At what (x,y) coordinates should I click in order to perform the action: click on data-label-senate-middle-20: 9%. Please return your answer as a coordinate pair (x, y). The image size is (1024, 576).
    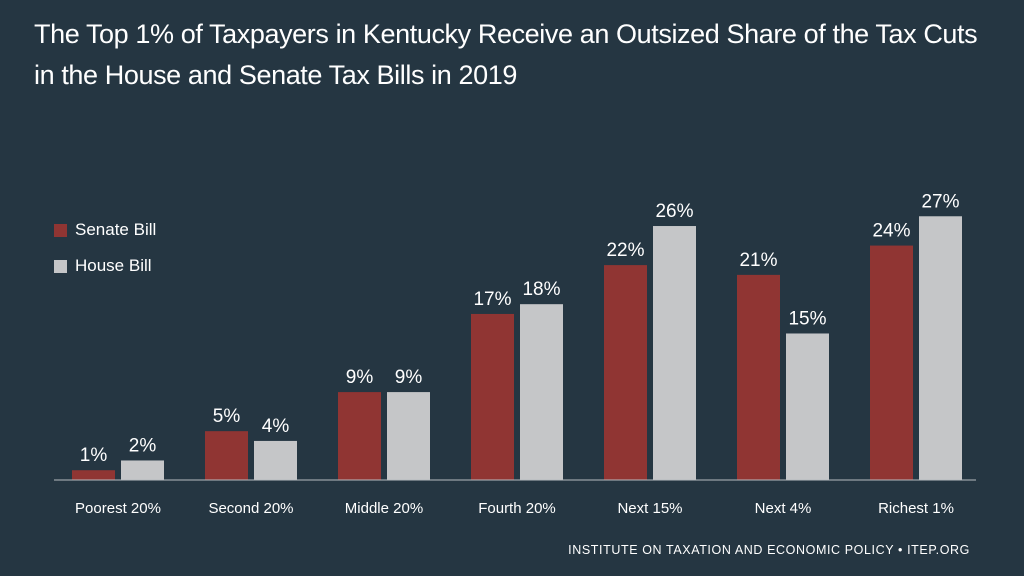
    Looking at the image, I should click on (360, 377).